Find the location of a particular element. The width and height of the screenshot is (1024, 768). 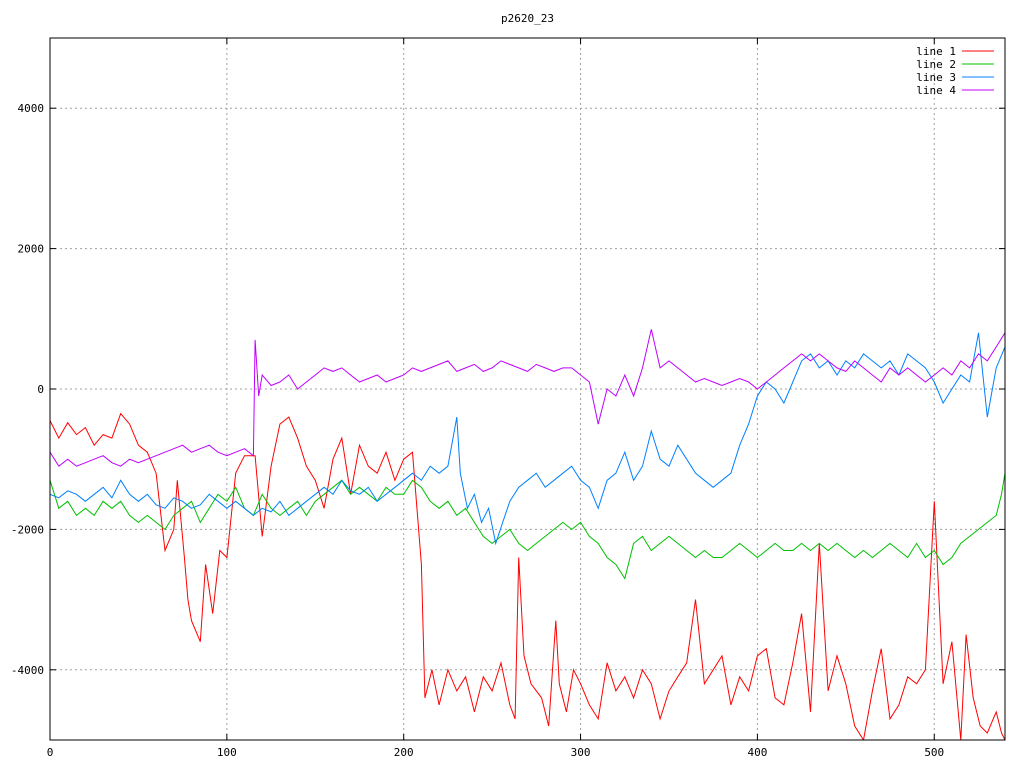

x-tick-label: 500 is located at coordinates (934, 752).